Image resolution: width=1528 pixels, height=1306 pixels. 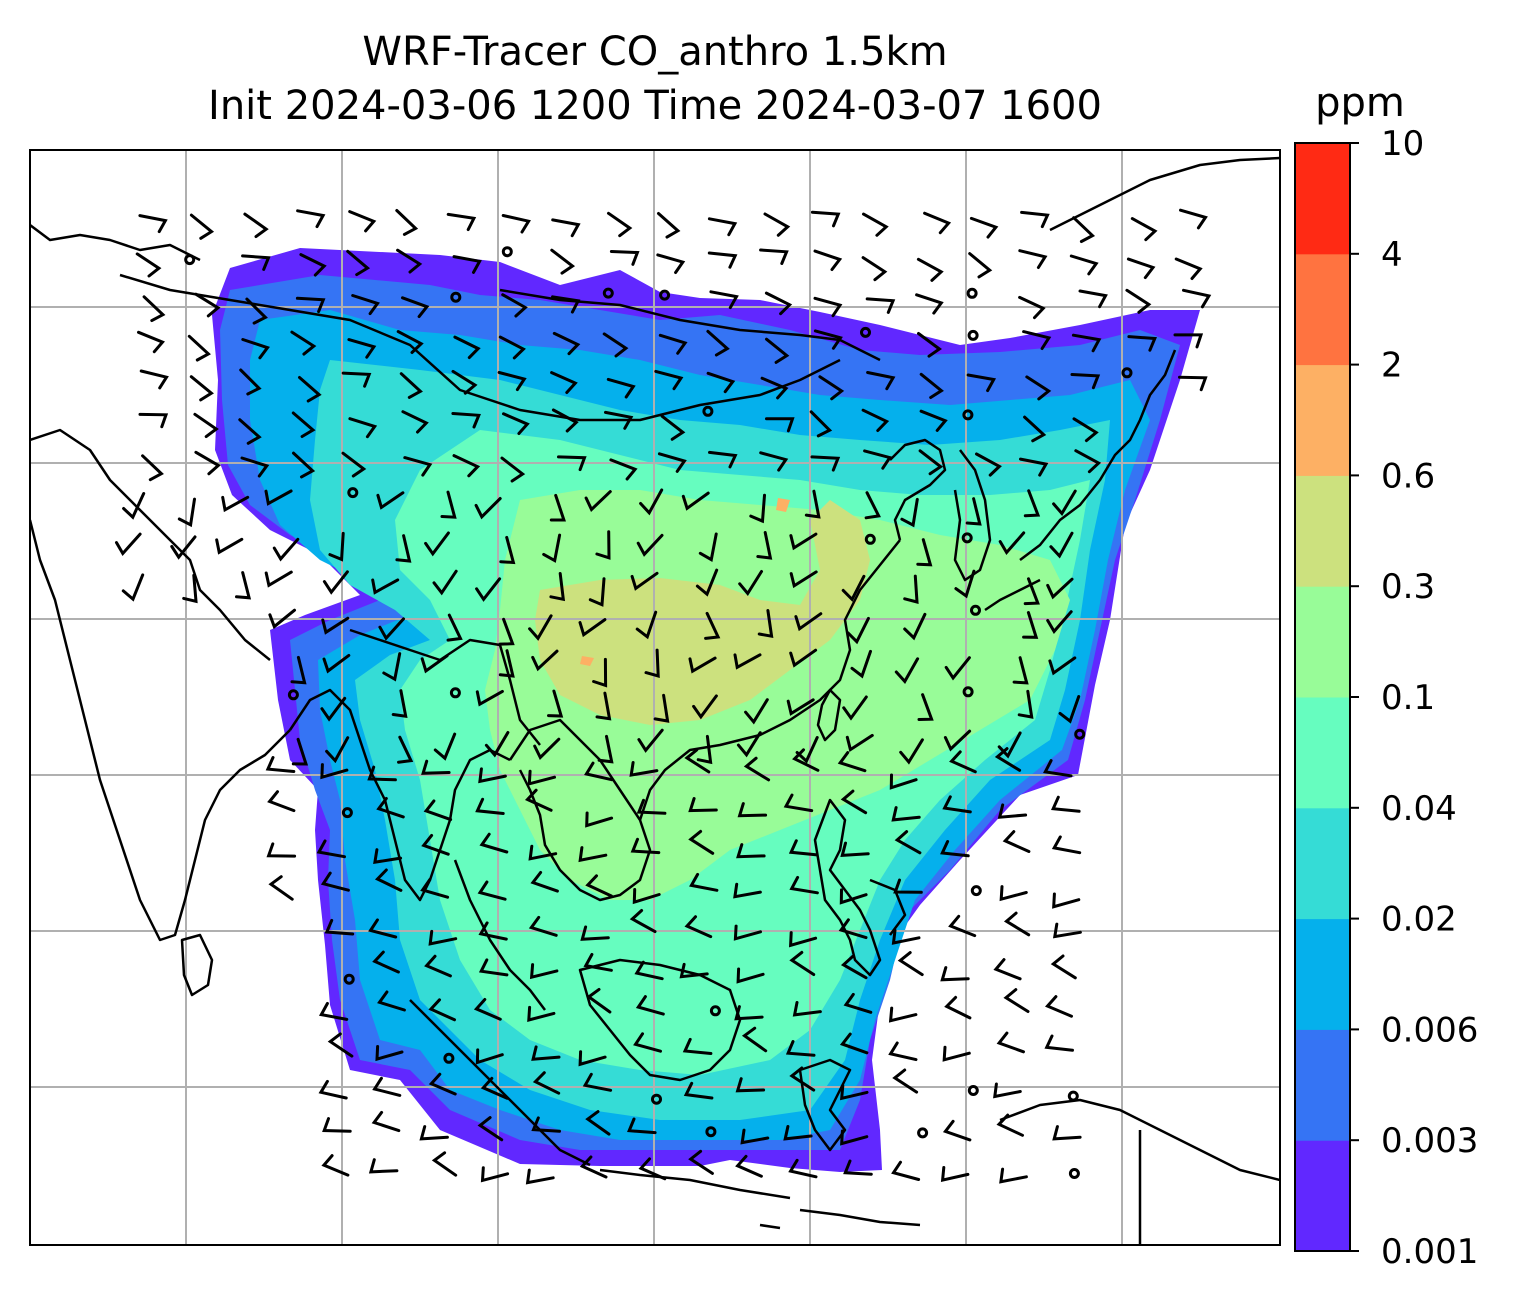 What do you see at coordinates (829, 715) in the screenshot?
I see `coastline-taiwan` at bounding box center [829, 715].